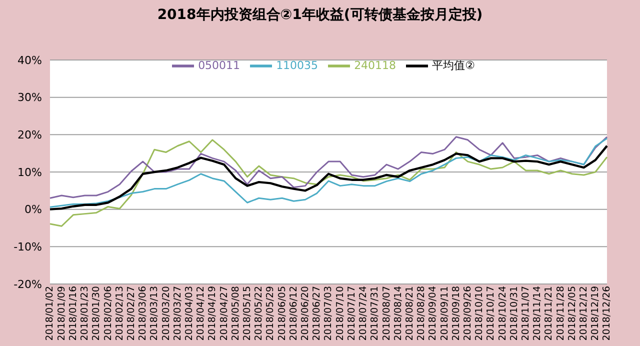 The height and width of the screenshot is (346, 640). What do you see at coordinates (50, 313) in the screenshot?
I see `x-tick-label: 2018/01/02` at bounding box center [50, 313].